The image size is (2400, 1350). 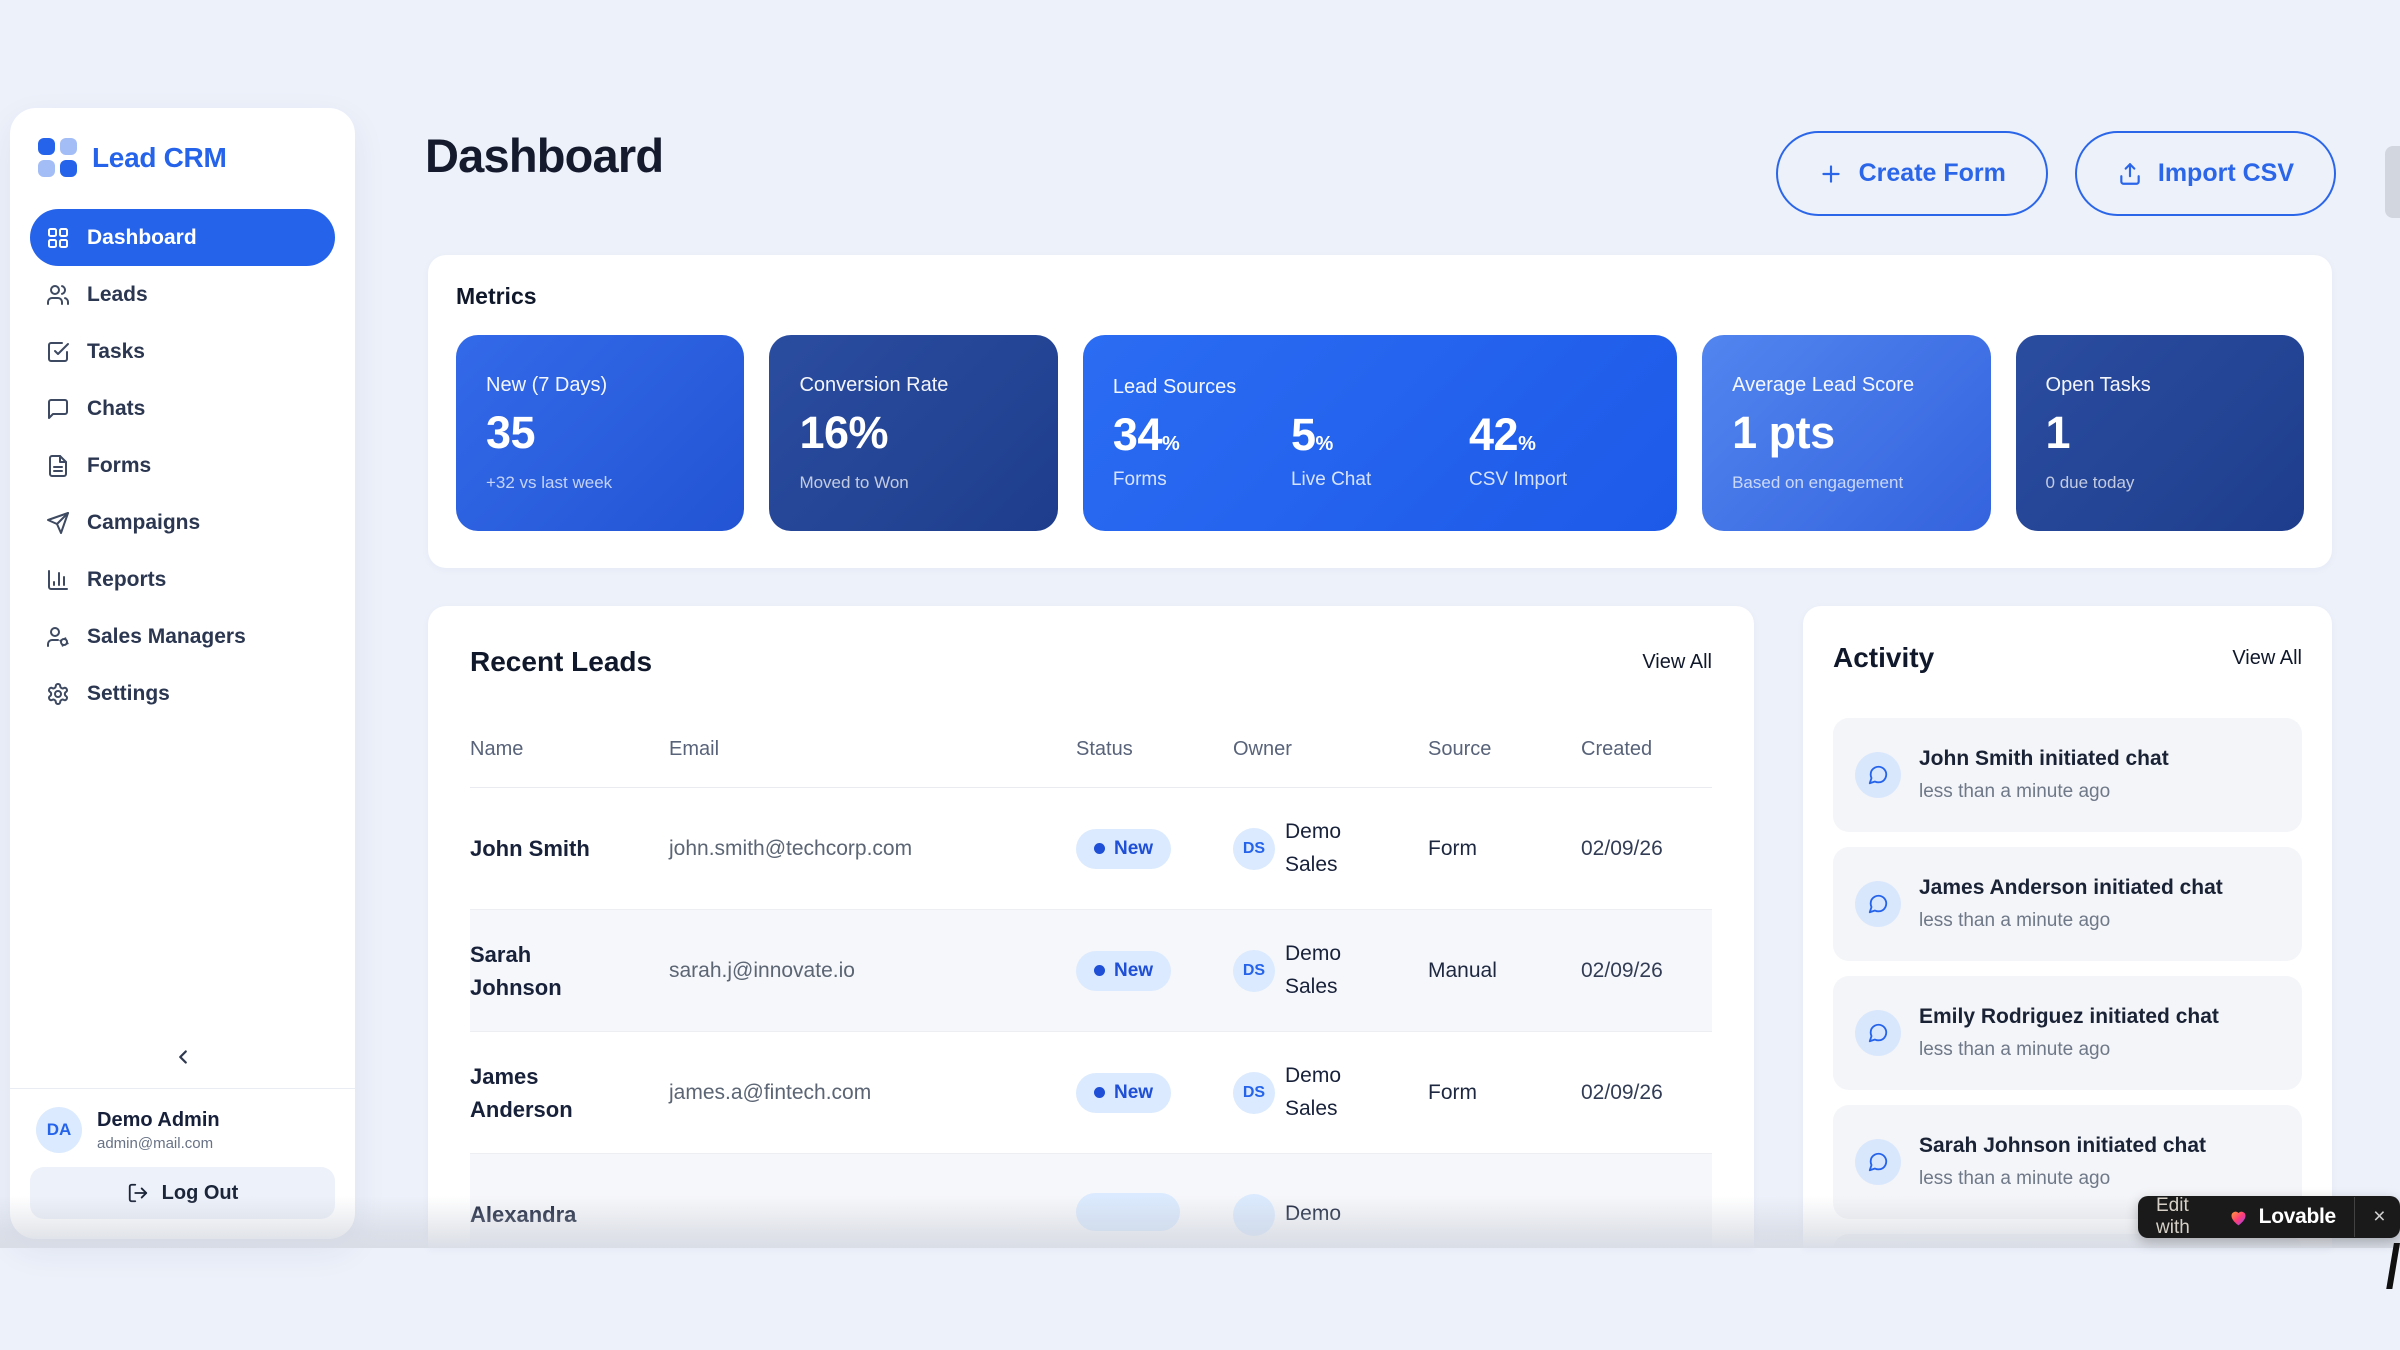 I want to click on metric-card-conversion-rate: Conversion Rate 16% Moved to Won, so click(x=913, y=433).